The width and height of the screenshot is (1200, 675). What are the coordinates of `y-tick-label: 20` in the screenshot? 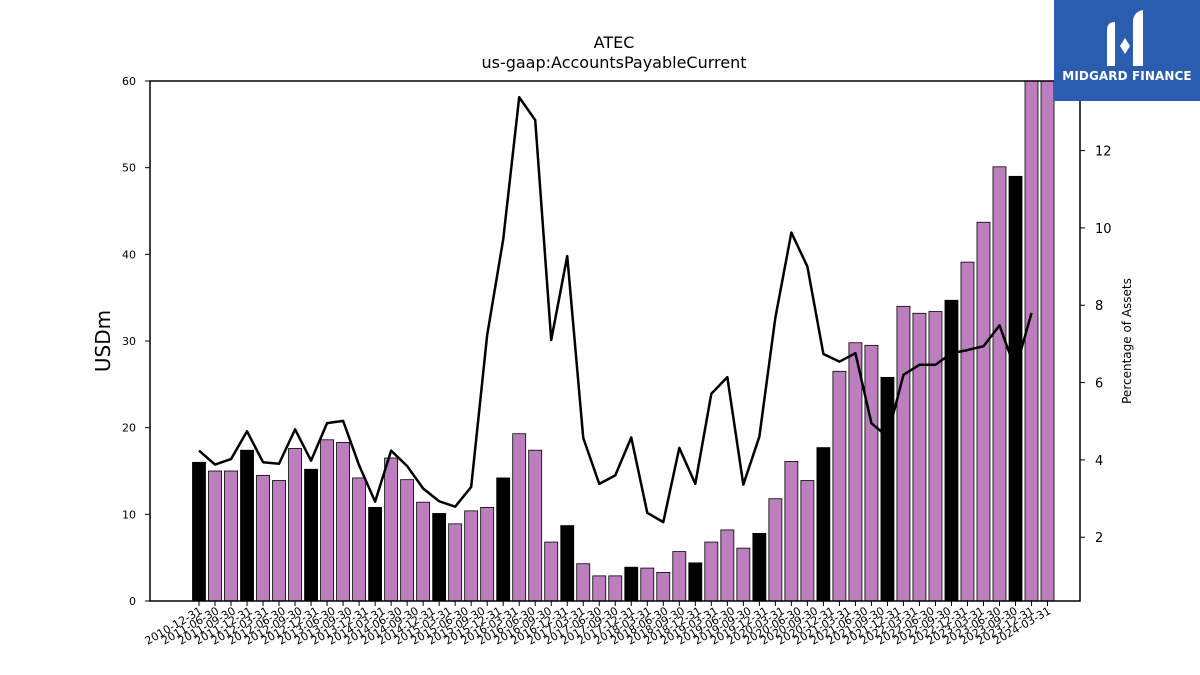 It's located at (129, 428).